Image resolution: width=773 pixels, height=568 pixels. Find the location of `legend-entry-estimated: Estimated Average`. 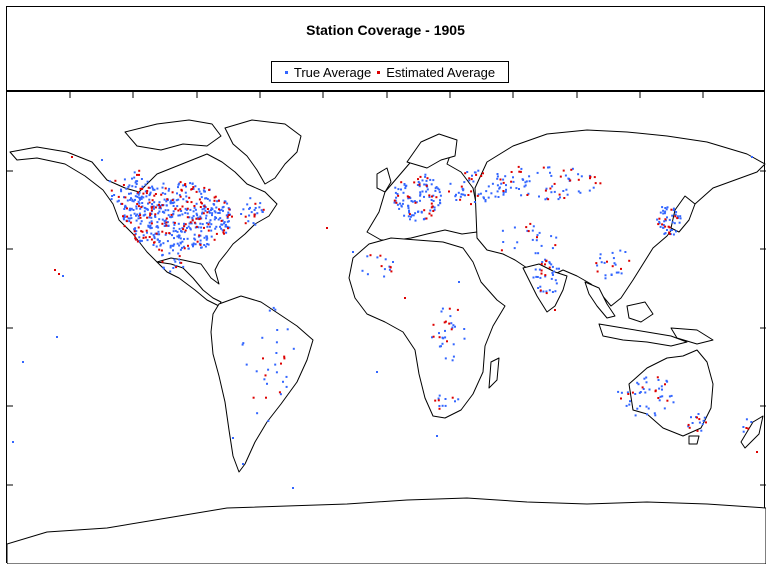

legend-entry-estimated: Estimated Average is located at coordinates (436, 72).